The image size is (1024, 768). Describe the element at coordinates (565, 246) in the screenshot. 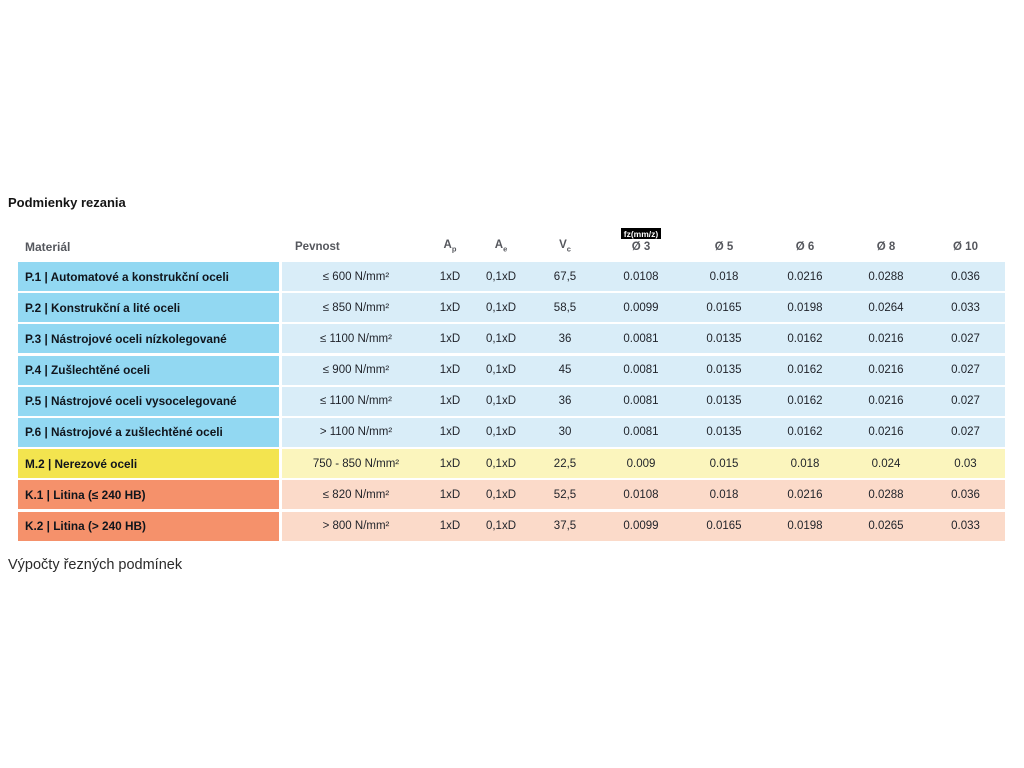

I see `column-header-vc: Vc` at that location.